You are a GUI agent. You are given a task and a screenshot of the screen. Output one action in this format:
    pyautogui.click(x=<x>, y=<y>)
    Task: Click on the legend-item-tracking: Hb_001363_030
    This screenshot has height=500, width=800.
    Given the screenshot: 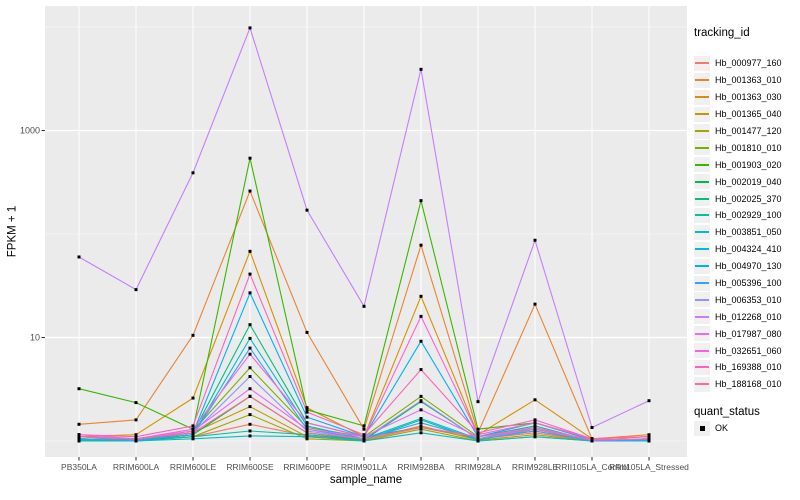 What is the action you would take?
    pyautogui.click(x=747, y=97)
    